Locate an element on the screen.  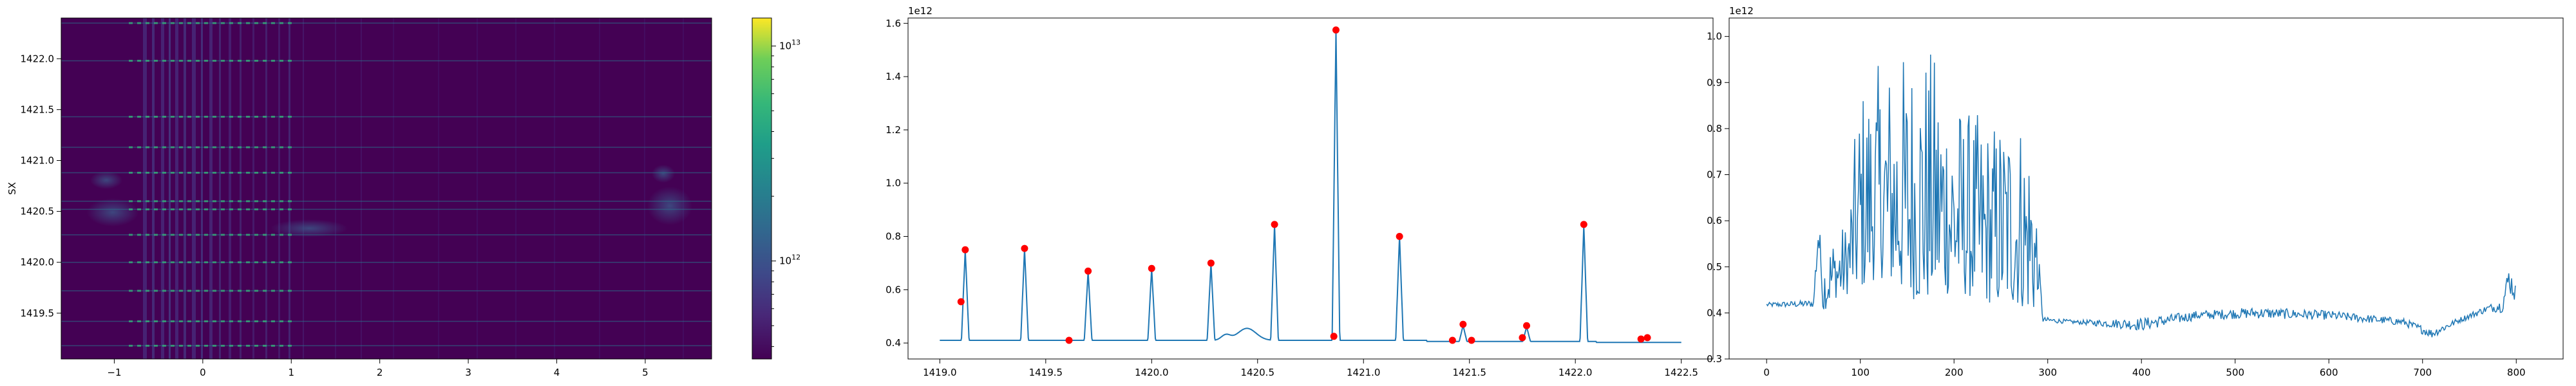
series-y-tick-label: 0.6 is located at coordinates (1715, 220).